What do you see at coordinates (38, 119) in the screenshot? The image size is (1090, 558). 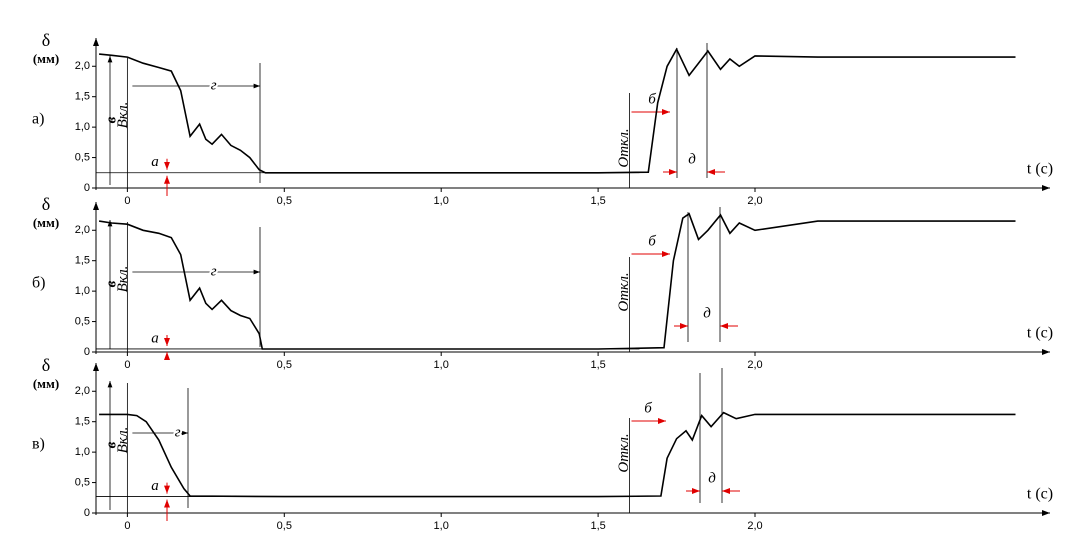 I see `panel-label: а)` at bounding box center [38, 119].